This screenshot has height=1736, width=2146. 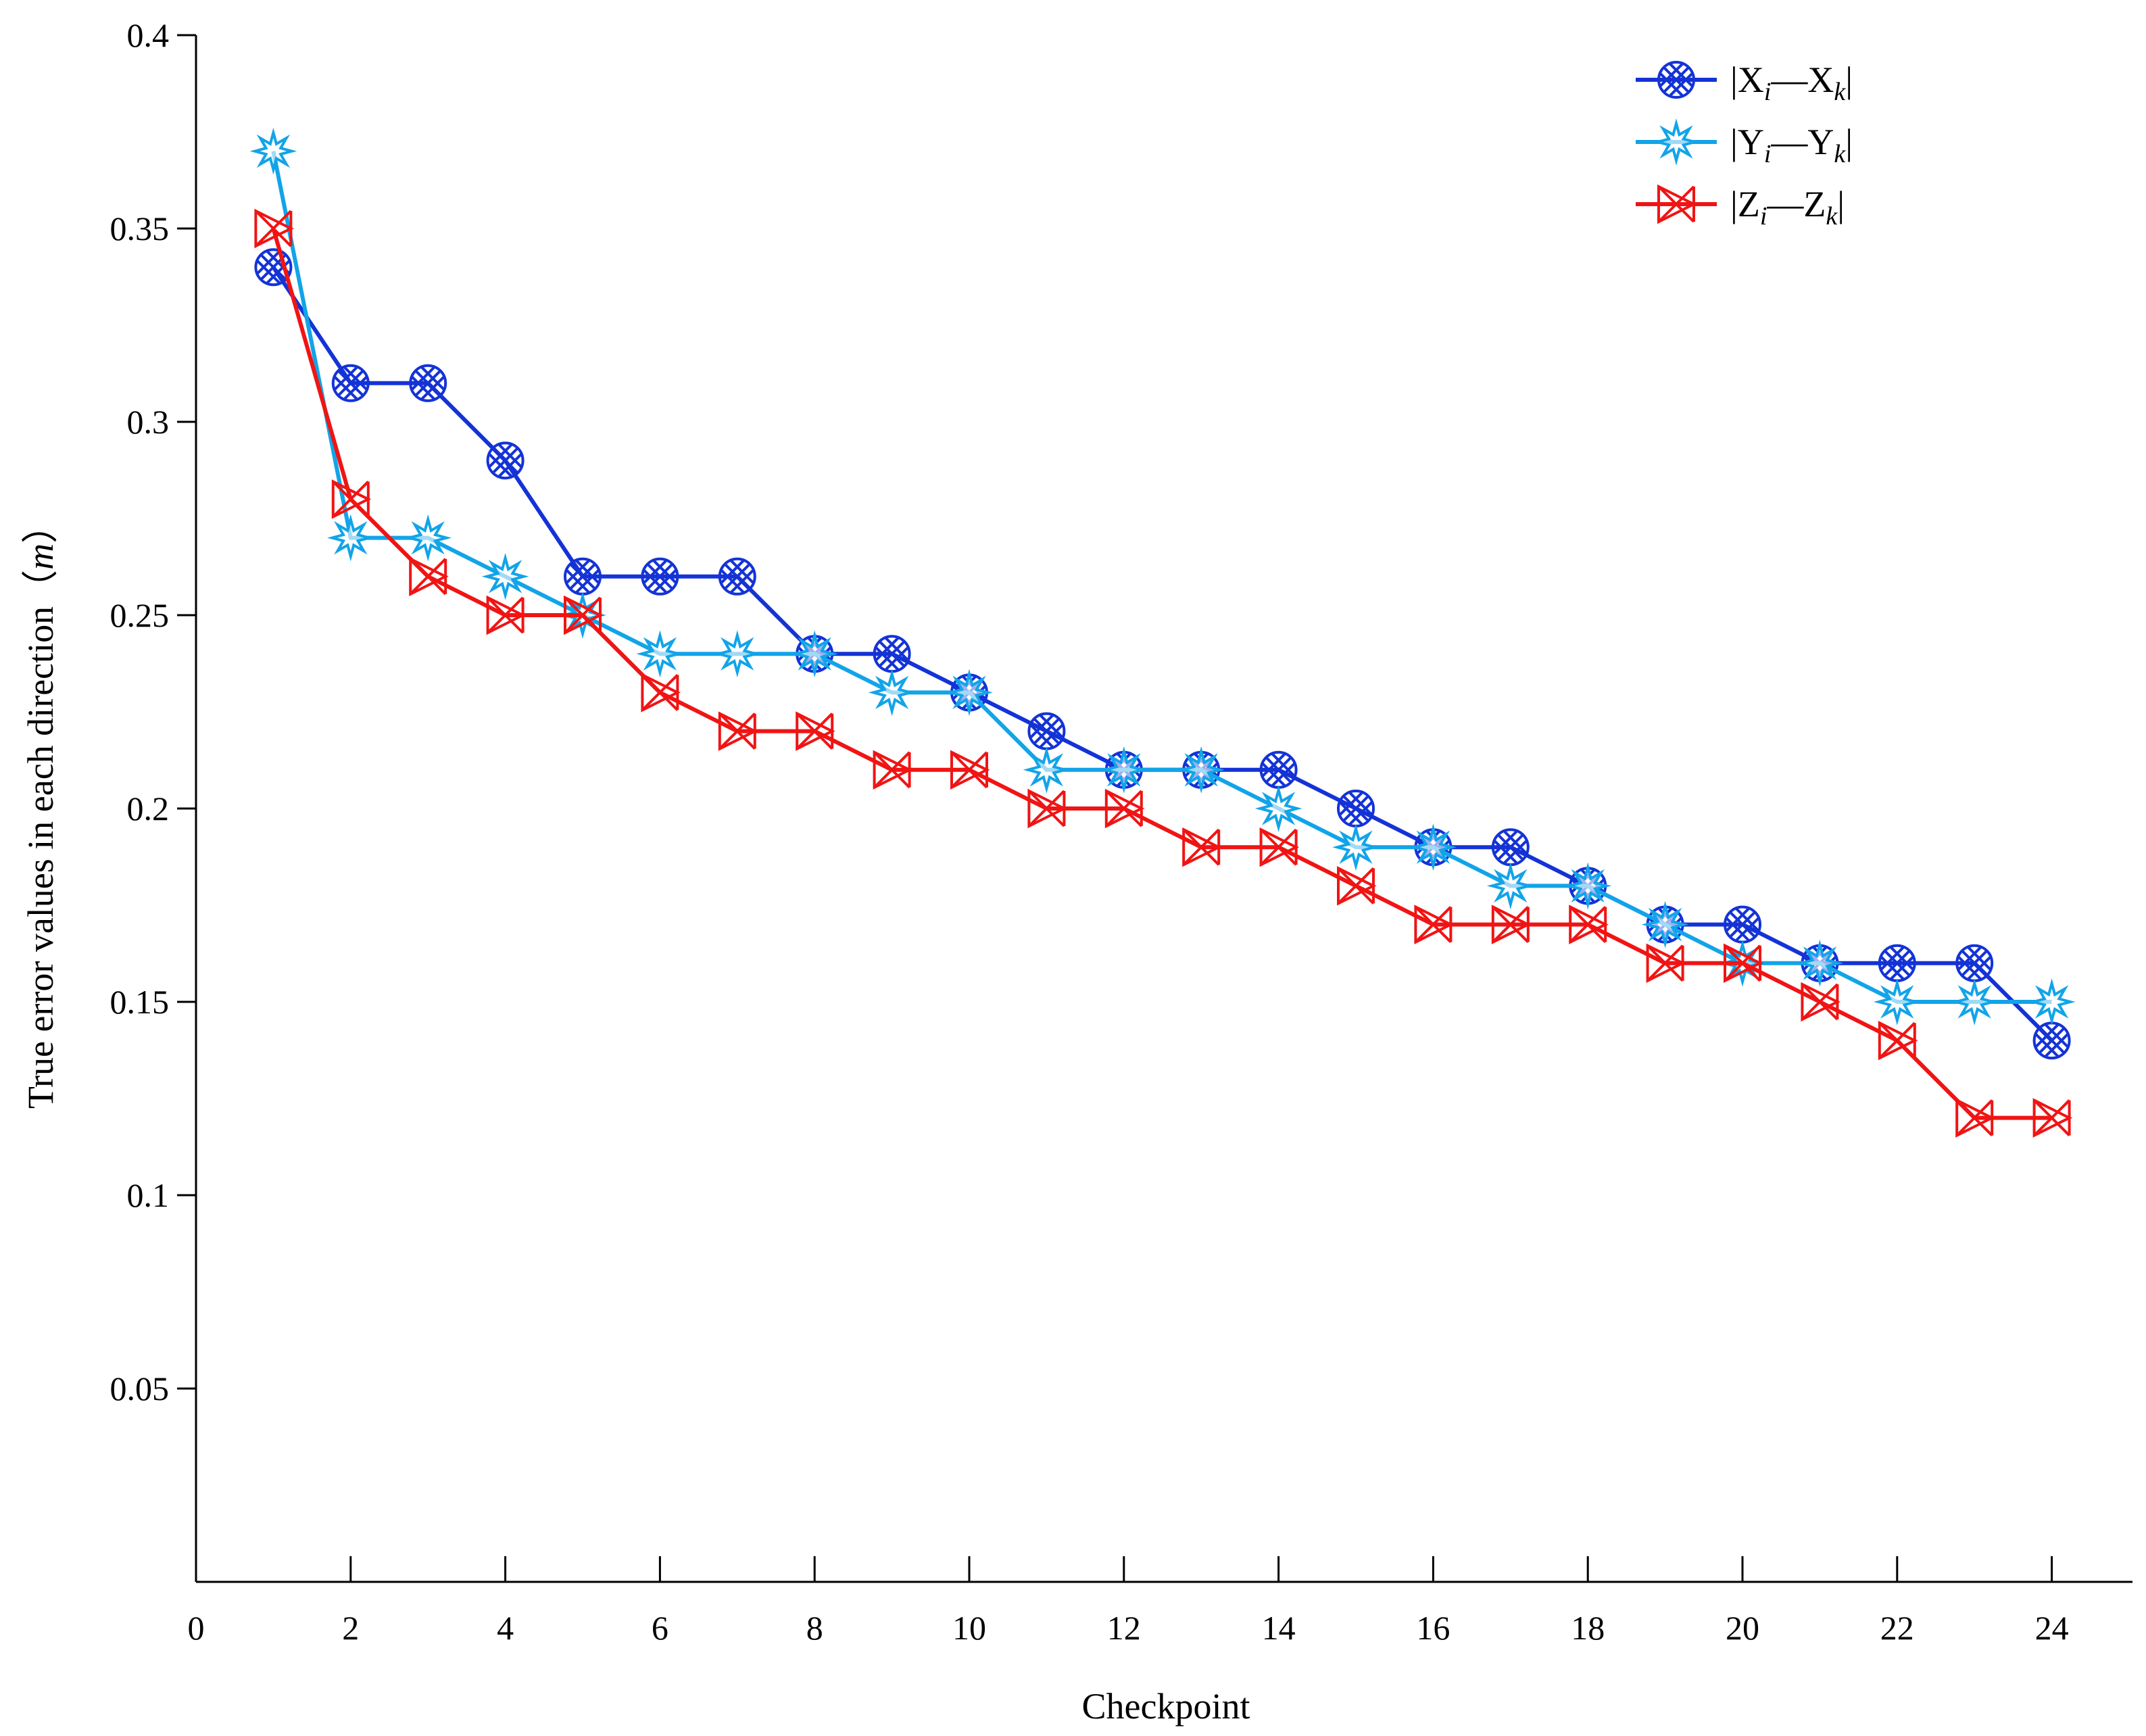 What do you see at coordinates (140, 228) in the screenshot?
I see `y-tick-label: 0.35` at bounding box center [140, 228].